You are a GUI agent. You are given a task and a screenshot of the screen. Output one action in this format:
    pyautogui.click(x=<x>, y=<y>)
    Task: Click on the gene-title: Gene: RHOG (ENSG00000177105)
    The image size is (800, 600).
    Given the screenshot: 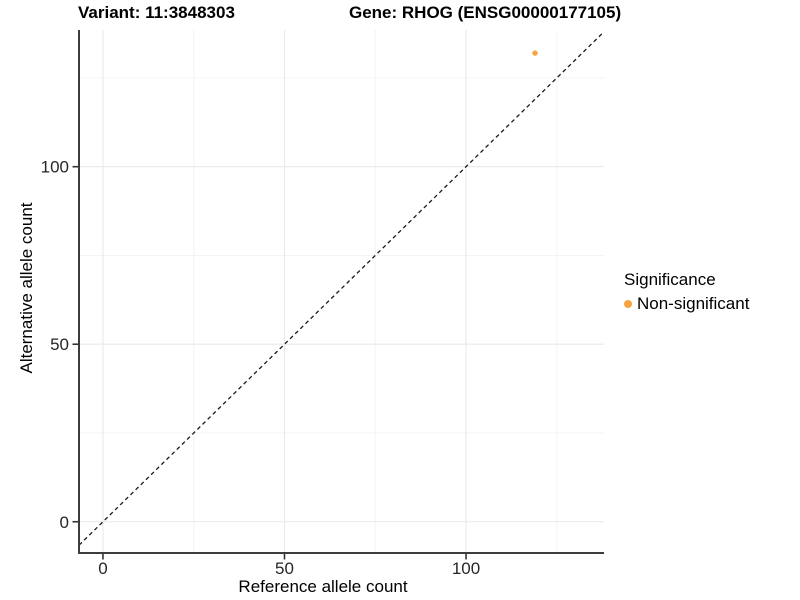 What is the action you would take?
    pyautogui.click(x=485, y=12)
    